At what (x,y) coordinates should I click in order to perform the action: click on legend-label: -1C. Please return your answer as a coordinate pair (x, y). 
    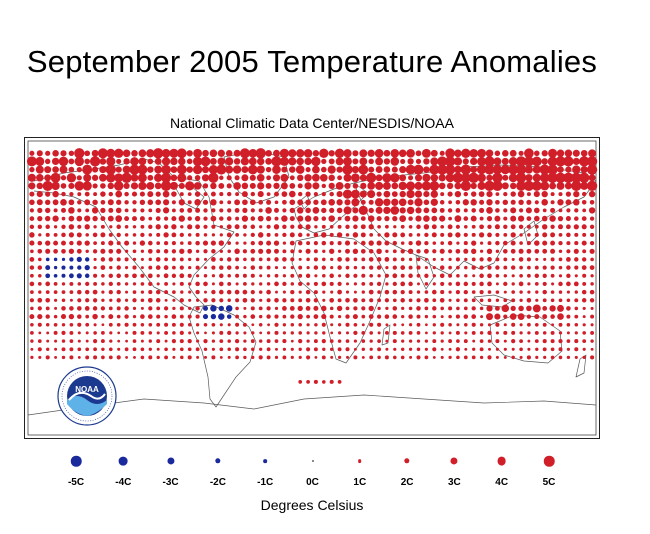
    Looking at the image, I should click on (265, 482).